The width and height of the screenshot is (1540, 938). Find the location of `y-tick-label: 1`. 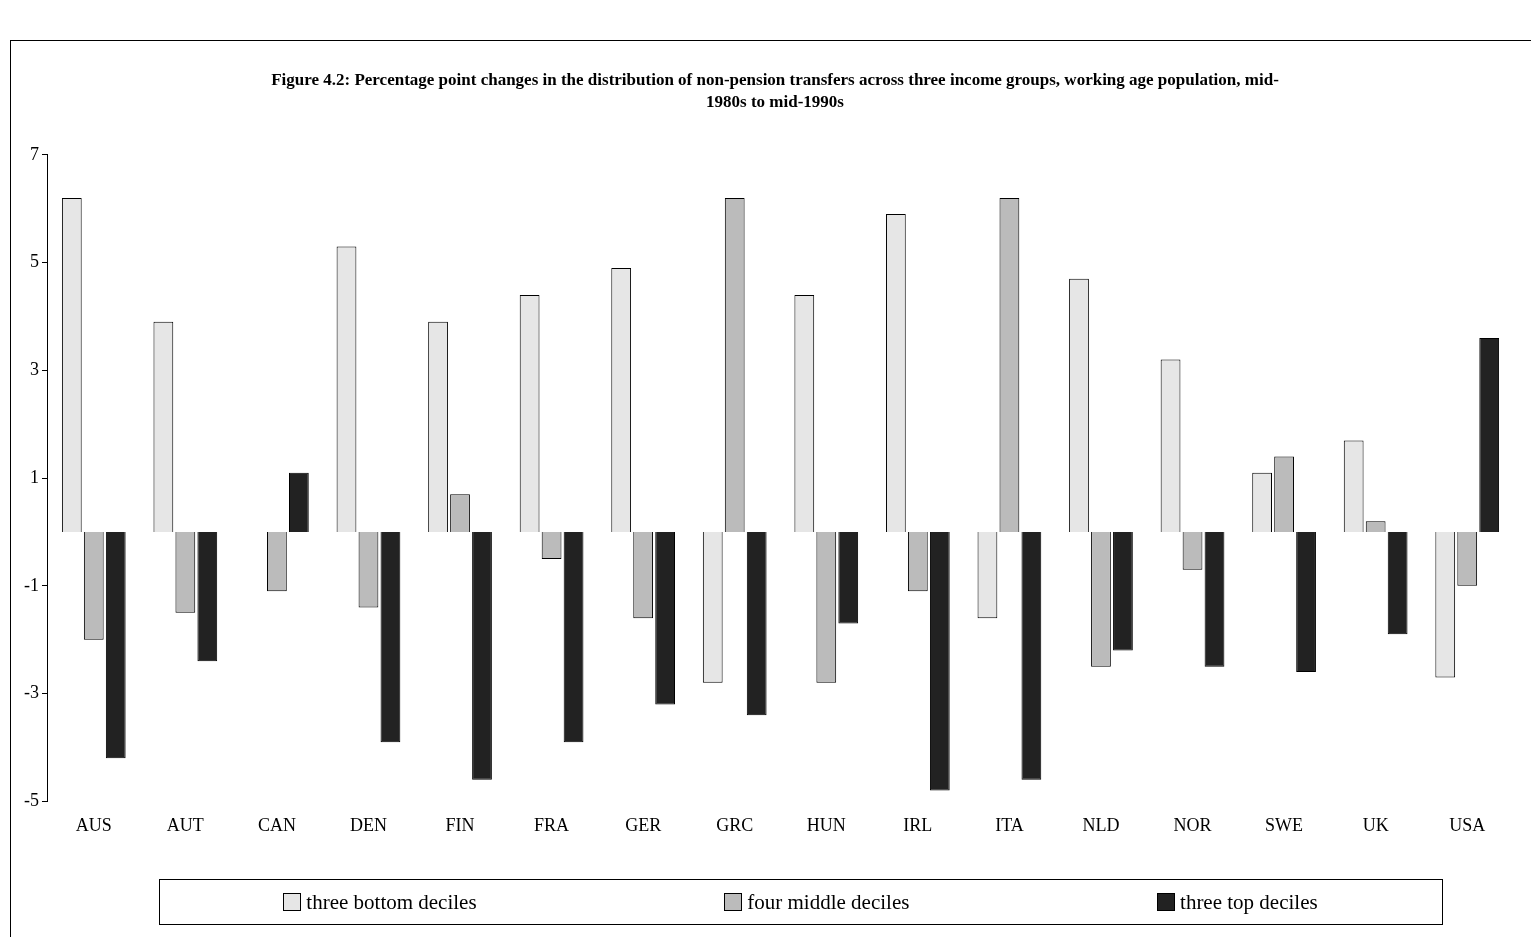

y-tick-label: 1 is located at coordinates (34, 476).